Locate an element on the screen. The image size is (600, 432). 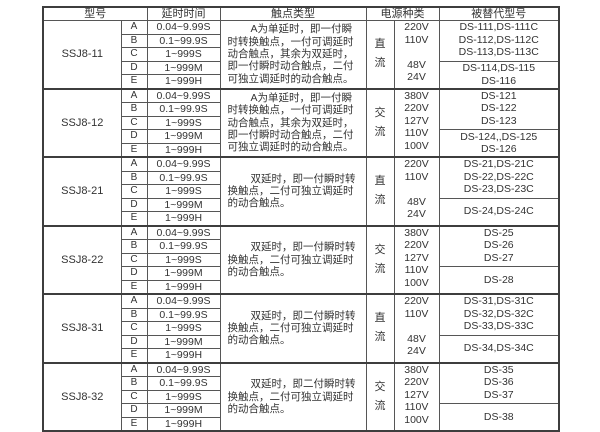
replaced-models-bottom-cell: DS-24,DS-24C is located at coordinates (499, 212).